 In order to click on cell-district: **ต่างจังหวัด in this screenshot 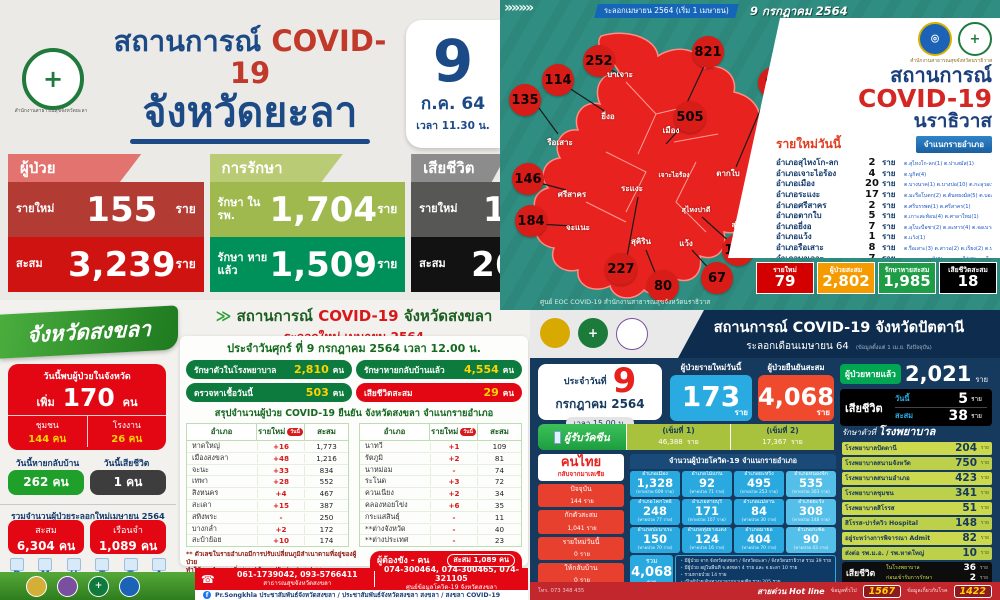, I will do `click(385, 528)`.